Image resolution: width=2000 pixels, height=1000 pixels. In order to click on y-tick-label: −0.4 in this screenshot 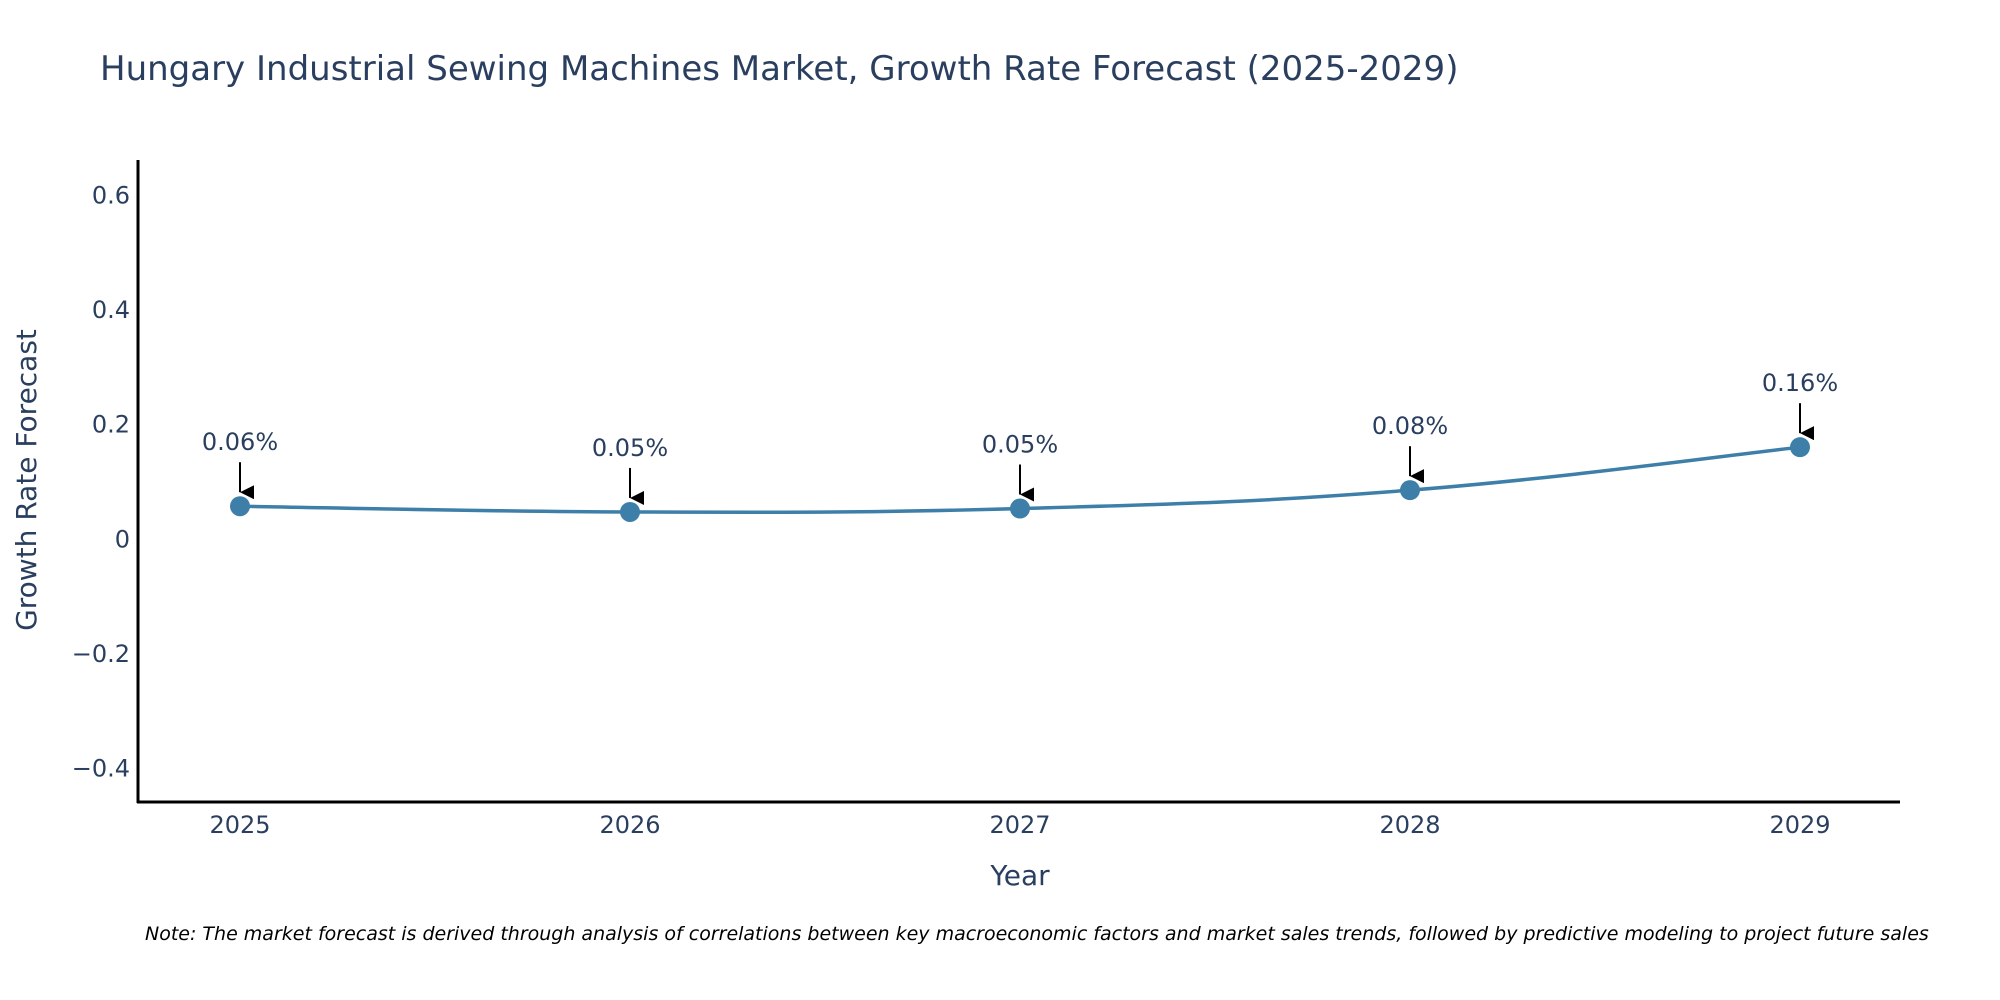, I will do `click(101, 769)`.